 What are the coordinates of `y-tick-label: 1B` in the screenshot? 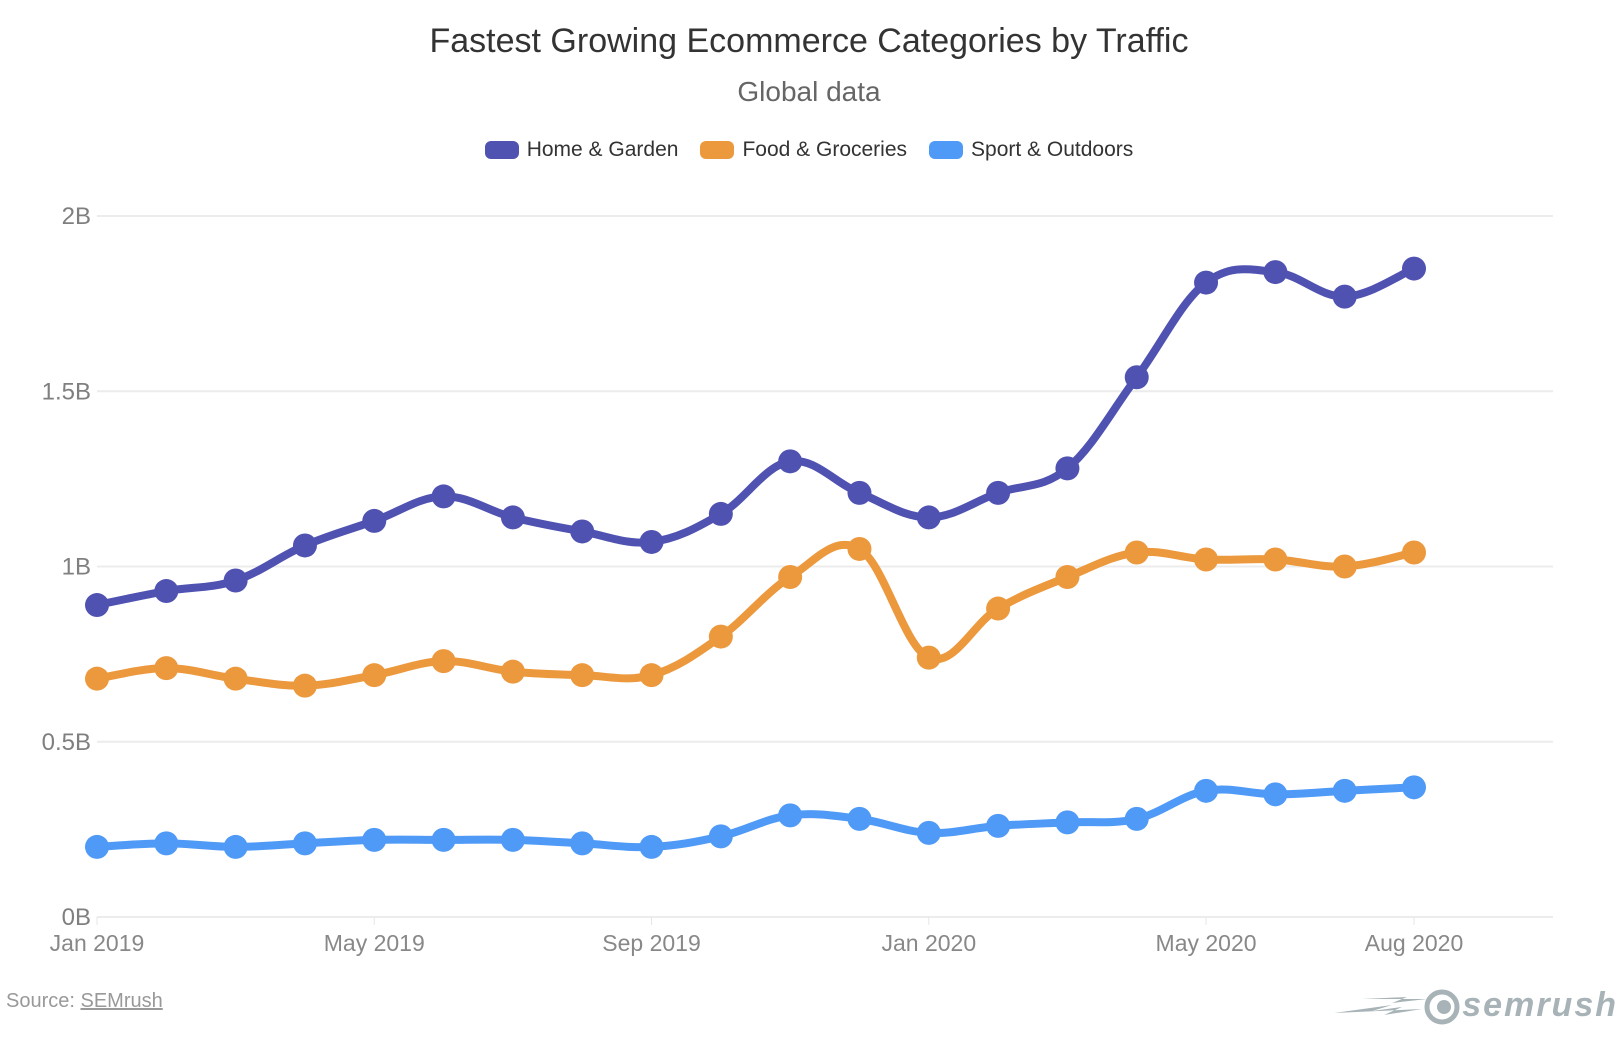 It's located at (76, 567).